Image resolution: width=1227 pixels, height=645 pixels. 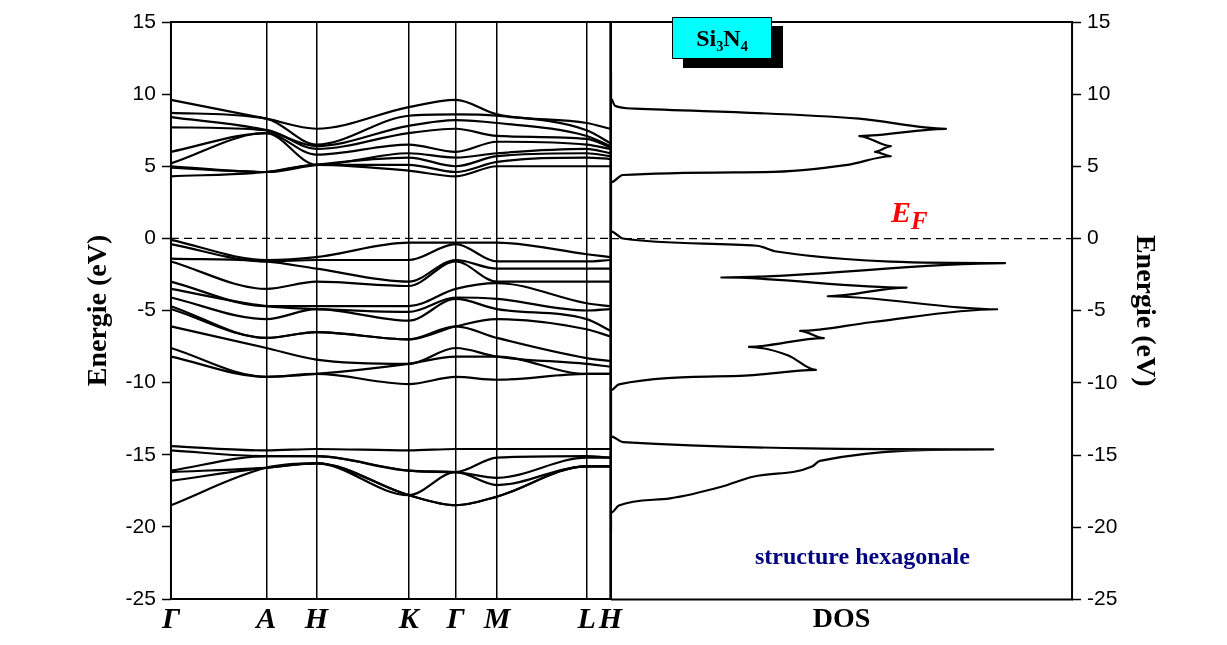 What do you see at coordinates (497, 617) in the screenshot?
I see `x-tick-label: M` at bounding box center [497, 617].